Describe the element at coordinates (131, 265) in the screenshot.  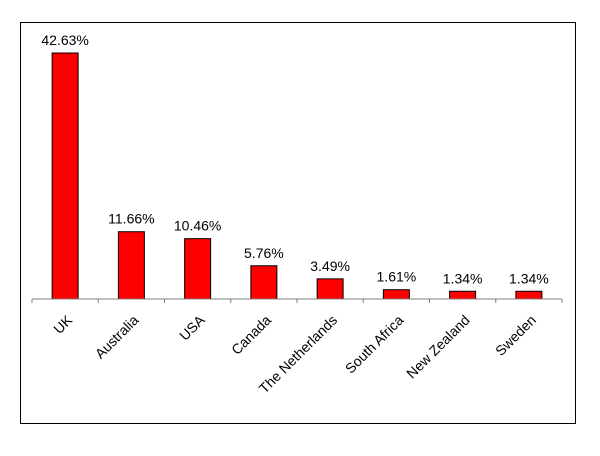
I see `bar-australia` at that location.